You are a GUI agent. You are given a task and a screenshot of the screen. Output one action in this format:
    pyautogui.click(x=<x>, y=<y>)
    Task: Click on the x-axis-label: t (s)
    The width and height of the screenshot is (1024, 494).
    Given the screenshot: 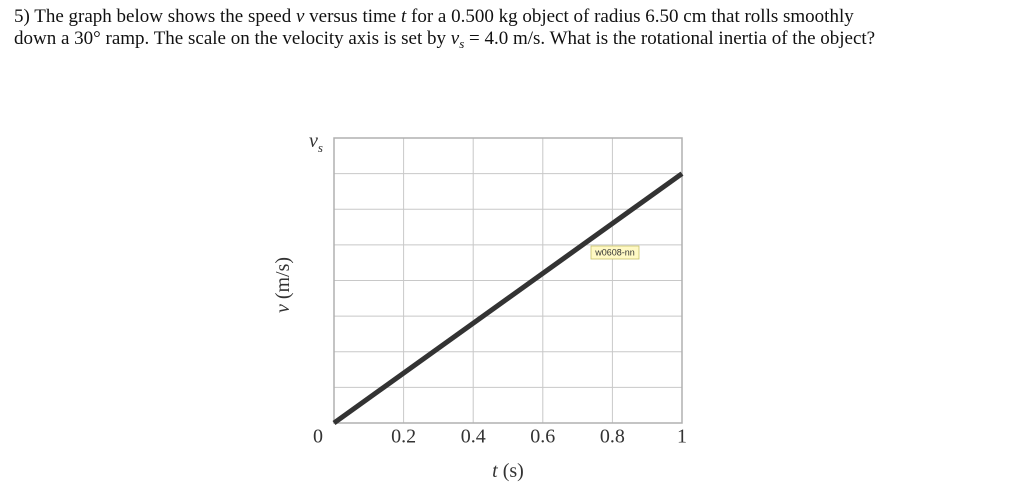 What is the action you would take?
    pyautogui.click(x=508, y=471)
    